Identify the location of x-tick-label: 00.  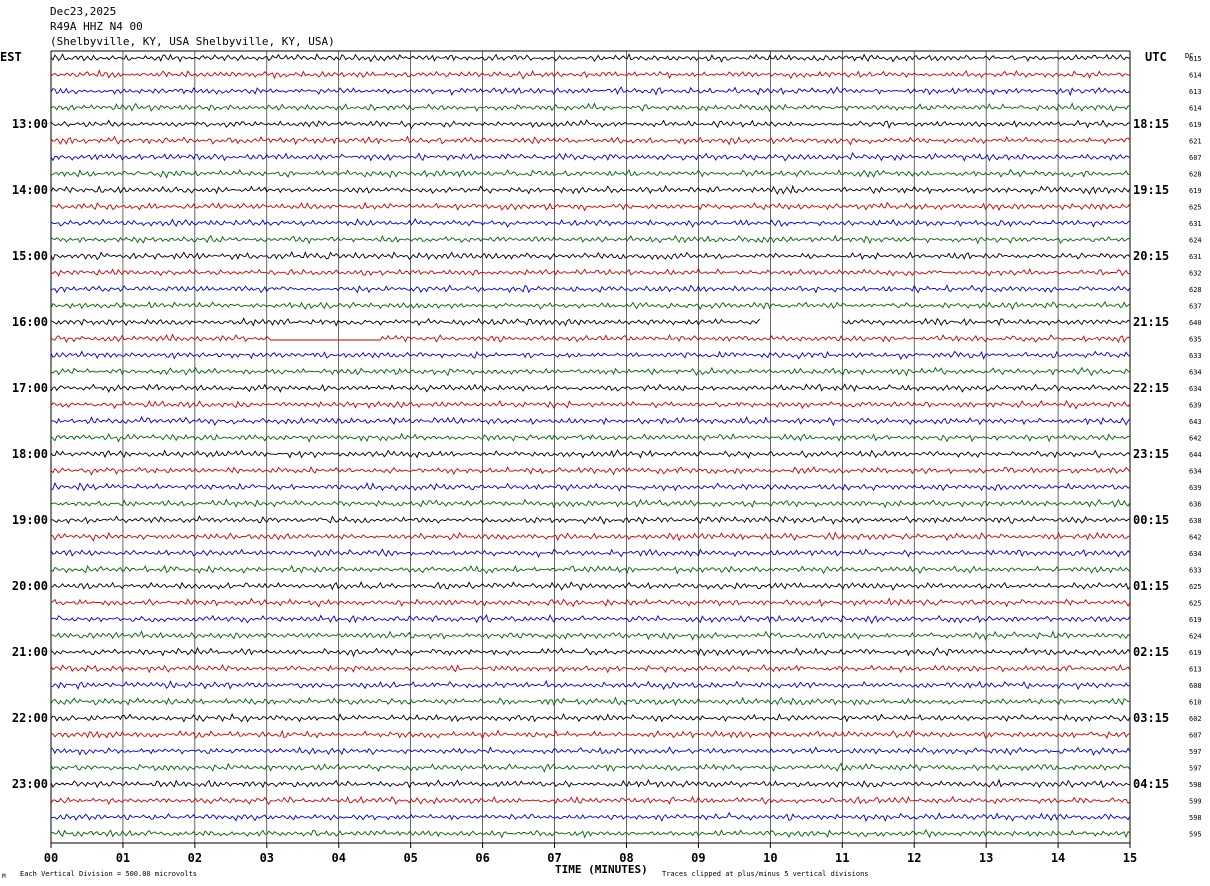
(51, 858).